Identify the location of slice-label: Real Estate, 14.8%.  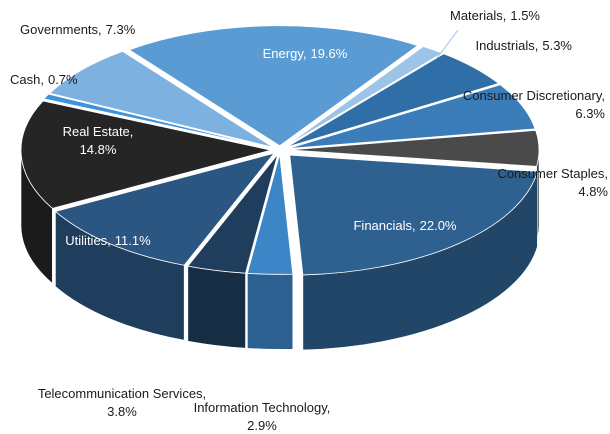
(98, 140).